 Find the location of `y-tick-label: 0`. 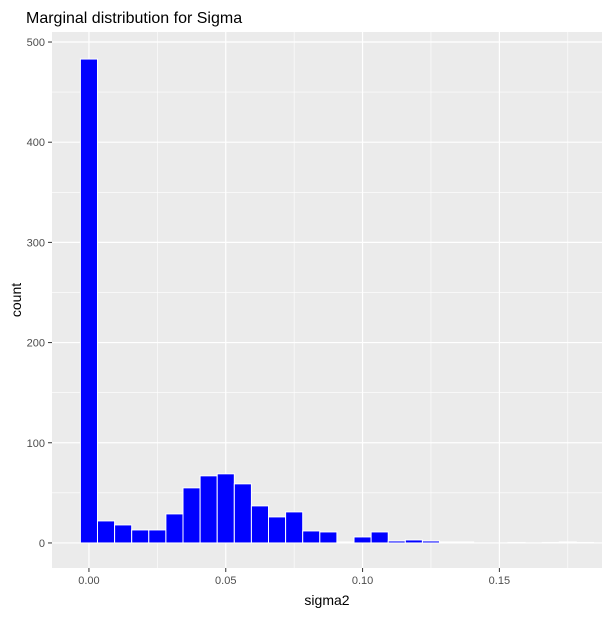

y-tick-label: 0 is located at coordinates (42, 544).